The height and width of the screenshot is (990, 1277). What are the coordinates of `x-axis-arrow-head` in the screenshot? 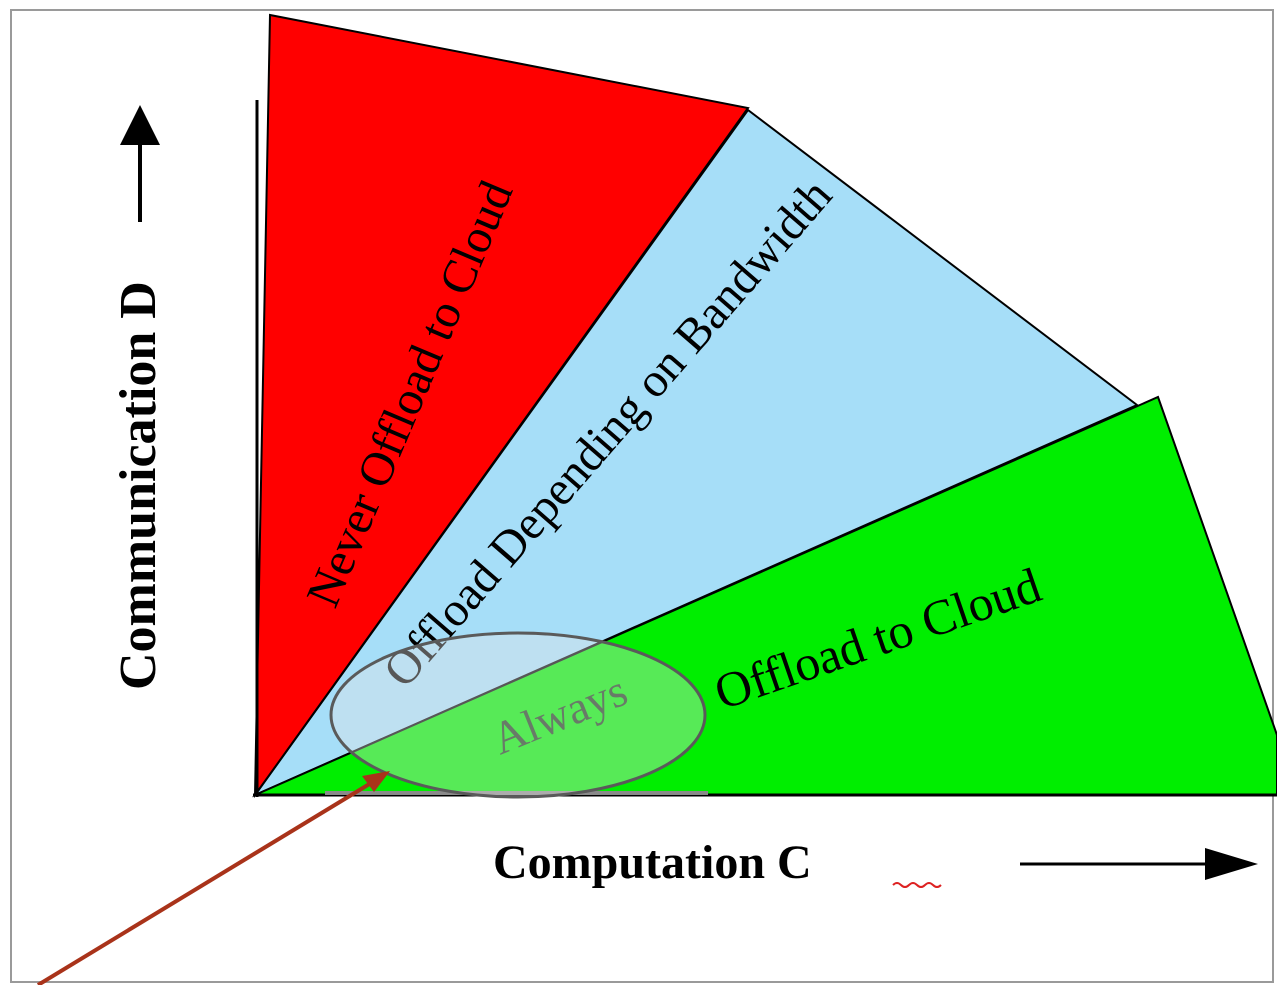 It's located at (1231, 864).